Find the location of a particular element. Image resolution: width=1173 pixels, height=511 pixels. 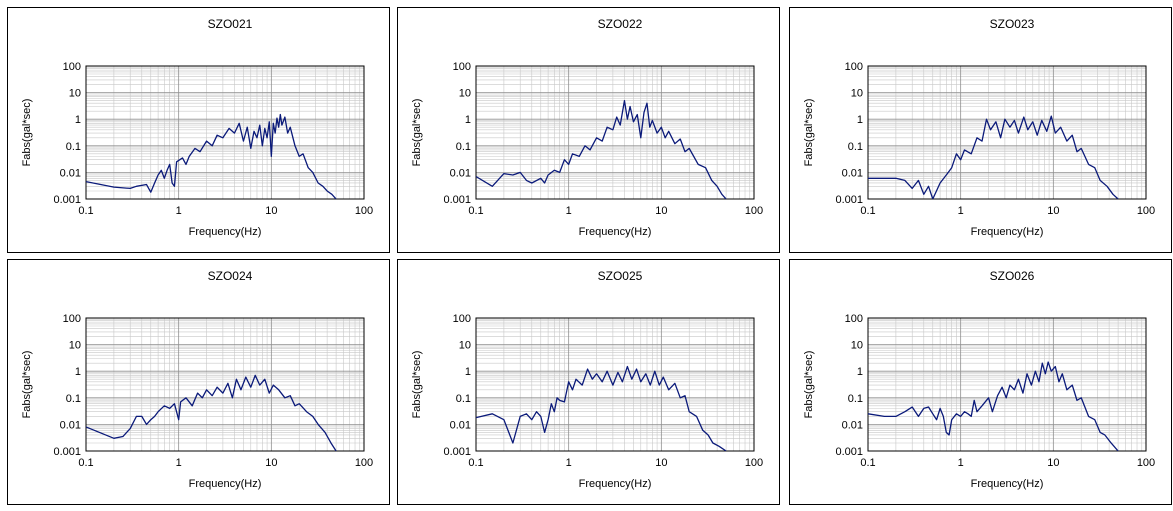

chart-title: SZO023 is located at coordinates (1012, 24).